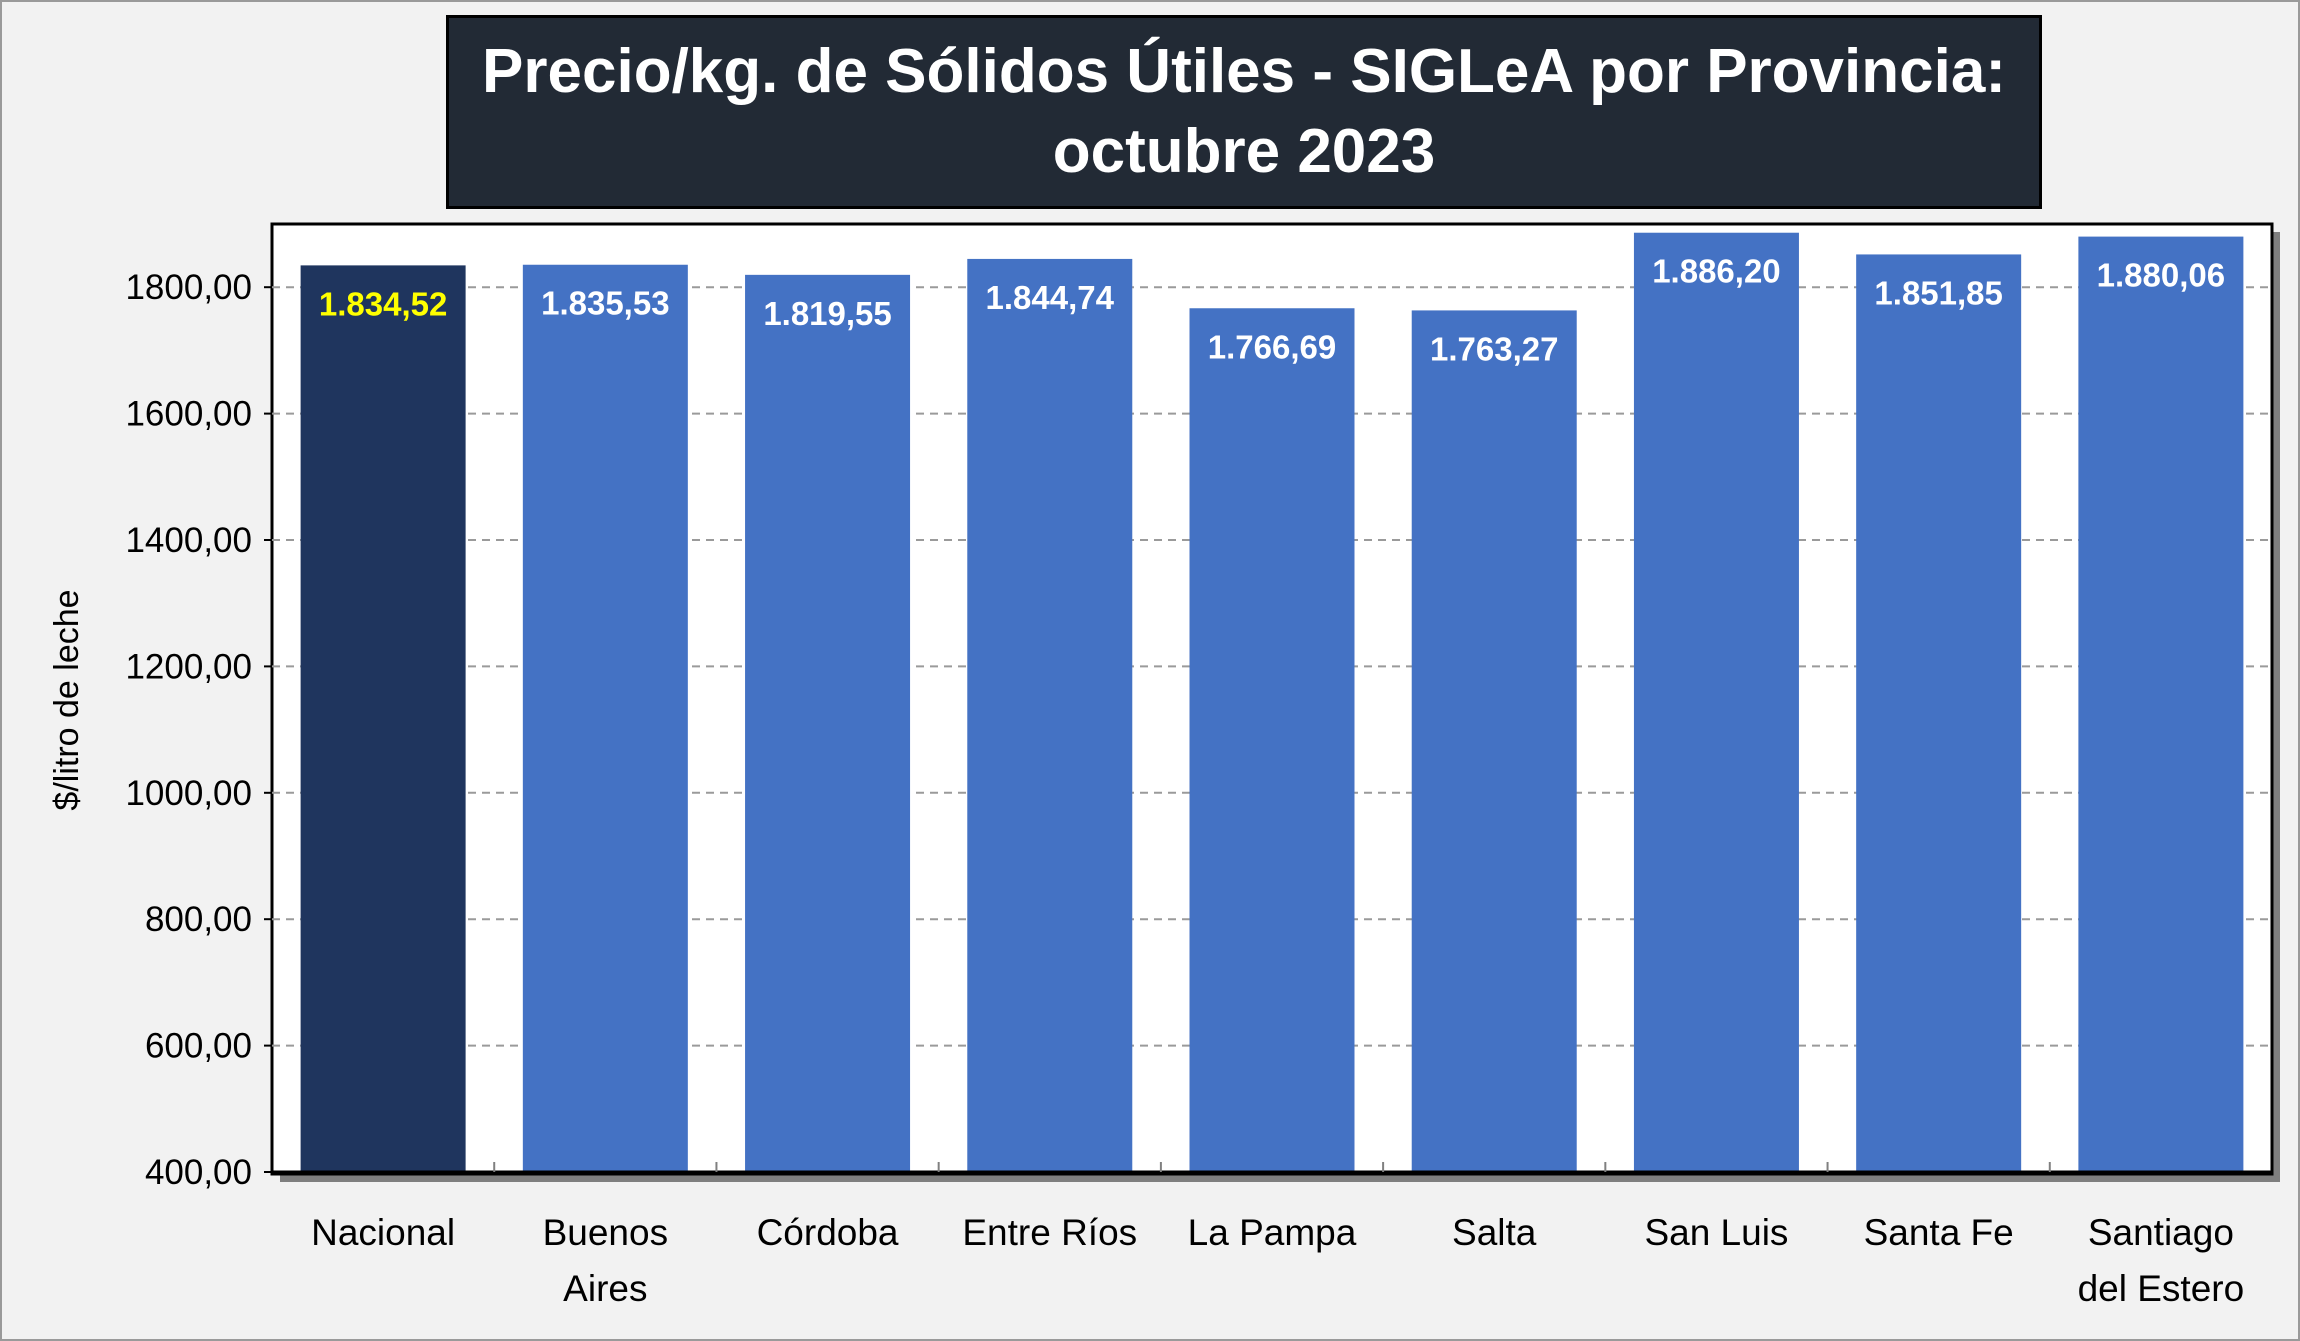 Image resolution: width=2300 pixels, height=1341 pixels. What do you see at coordinates (606, 1232) in the screenshot?
I see `x-category-label: Buenos` at bounding box center [606, 1232].